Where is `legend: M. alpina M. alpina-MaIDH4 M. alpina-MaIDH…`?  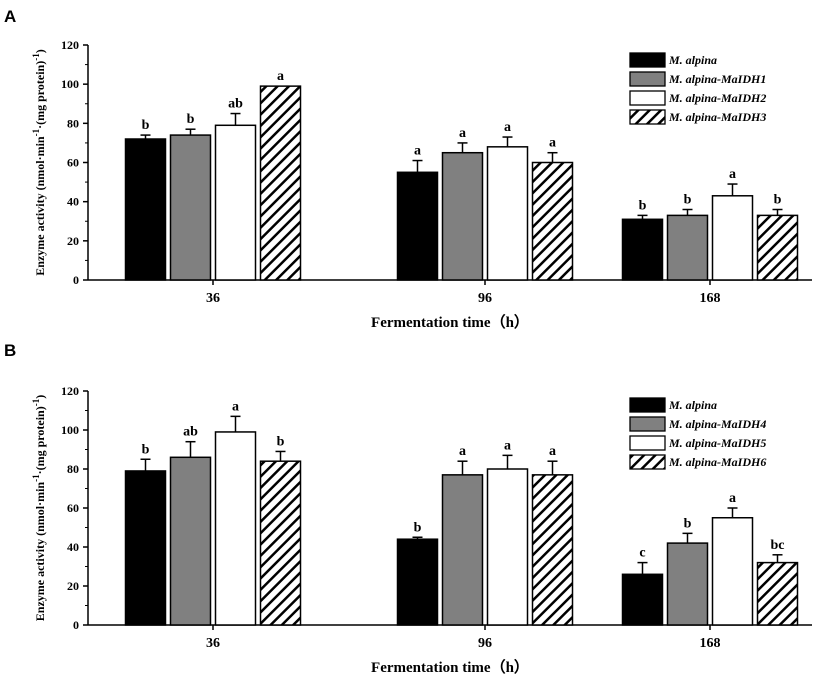 legend: M. alpina M. alpina-MaIDH4 M. alpina-MaIDH… is located at coordinates (697, 433).